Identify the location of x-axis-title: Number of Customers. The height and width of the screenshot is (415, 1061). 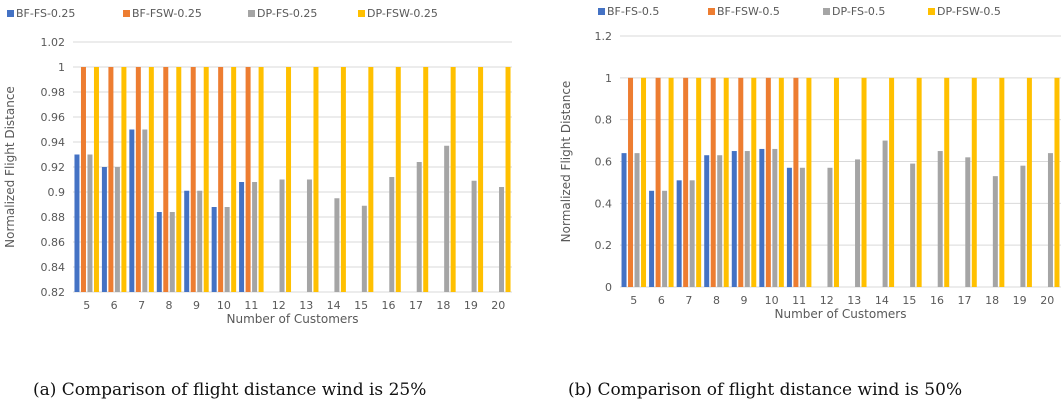
(841, 314).